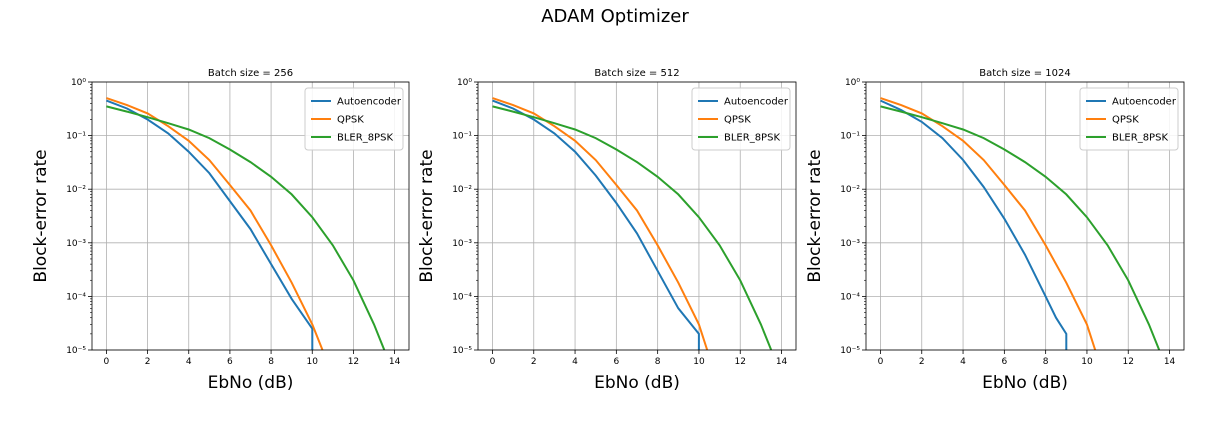 The image size is (1230, 421). Describe the element at coordinates (1025, 73) in the screenshot. I see `subplot-title: Batch size = 1024` at that location.